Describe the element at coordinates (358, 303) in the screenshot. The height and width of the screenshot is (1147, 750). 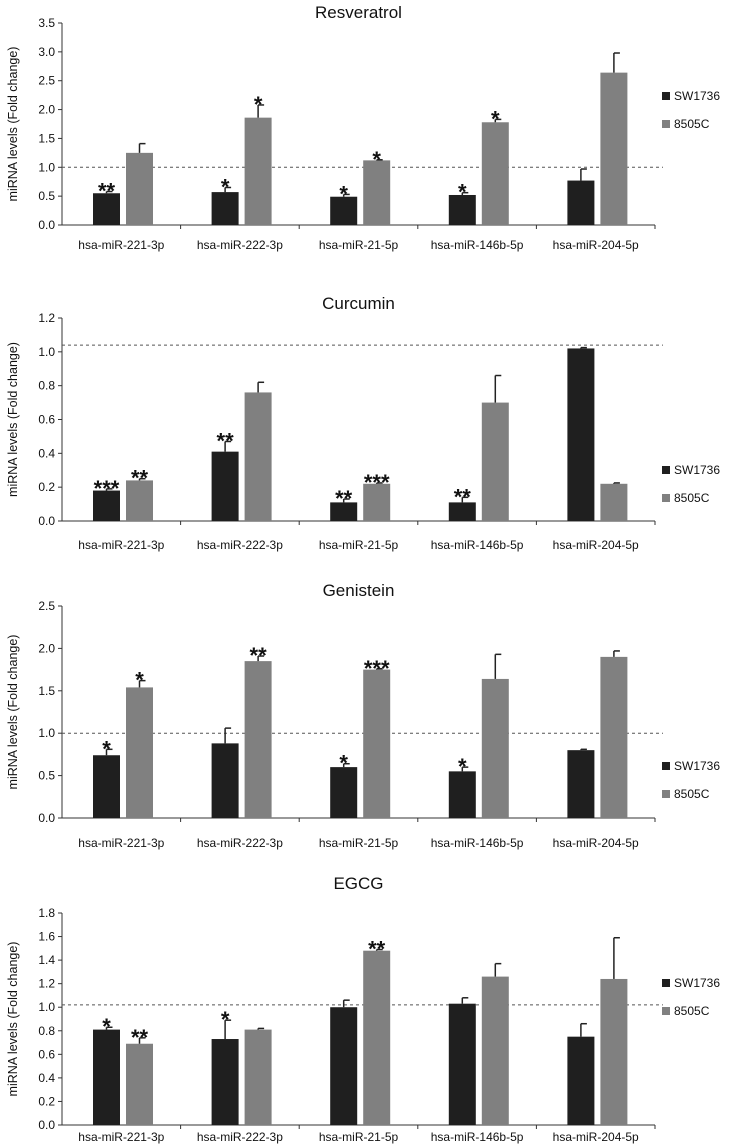
I see `chart-title: Curcumin` at that location.